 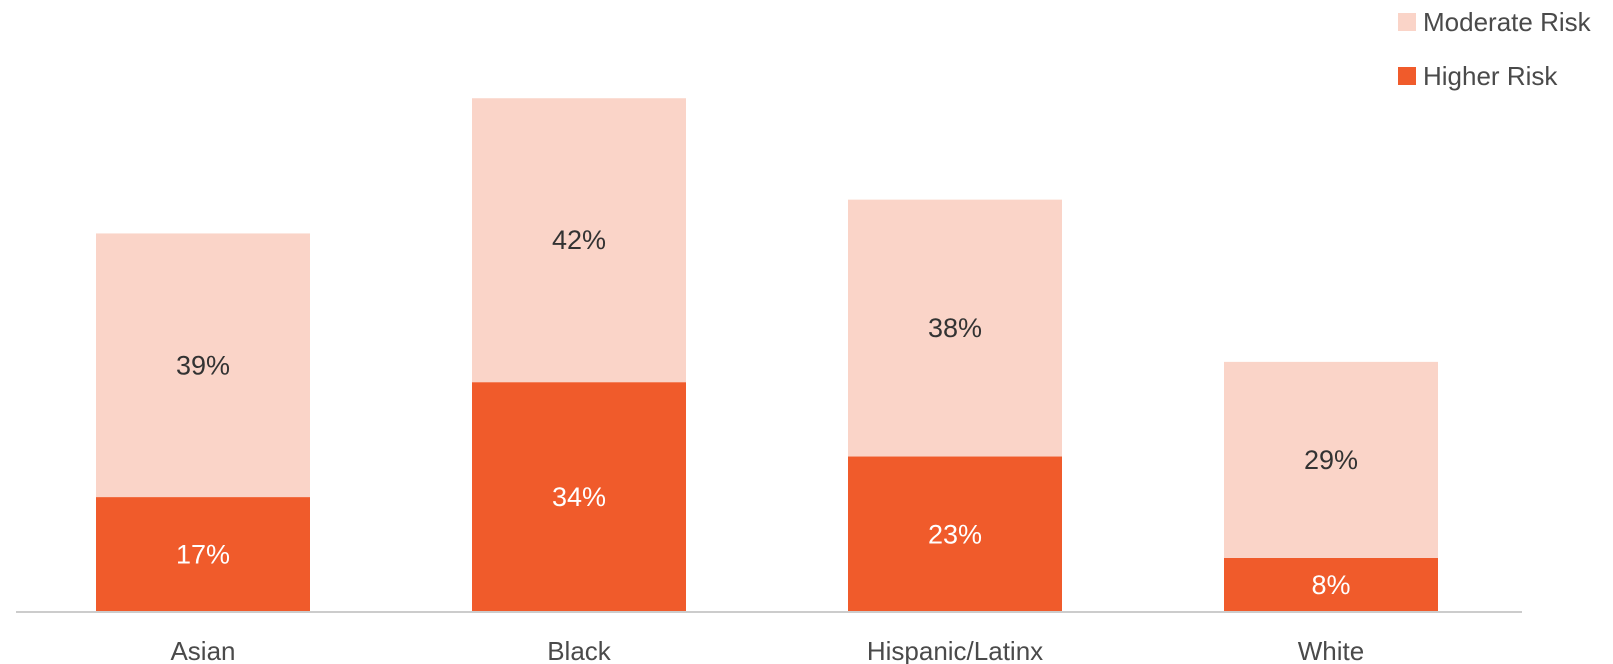 I want to click on bar-higher-risk-asian, so click(x=203, y=554).